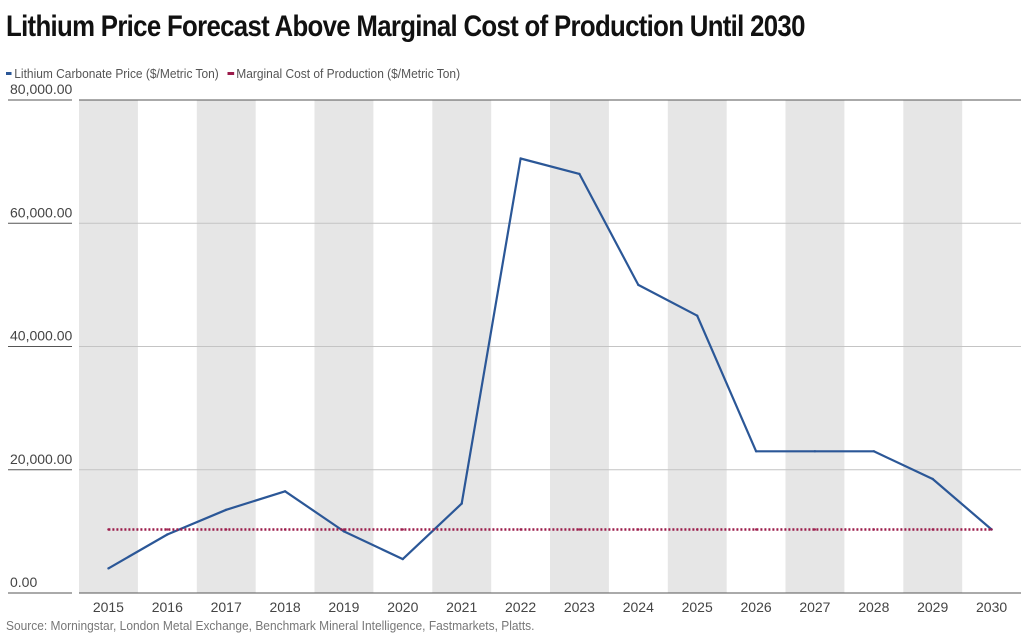 The height and width of the screenshot is (644, 1029). I want to click on y-tick-label: 40,000.00, so click(41, 336).